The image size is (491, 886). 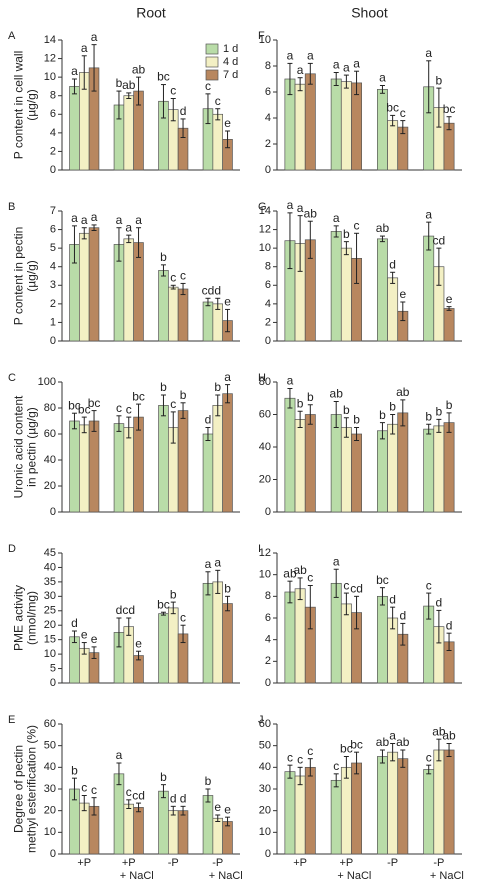 I want to click on column-title: Shoot, so click(x=369, y=13).